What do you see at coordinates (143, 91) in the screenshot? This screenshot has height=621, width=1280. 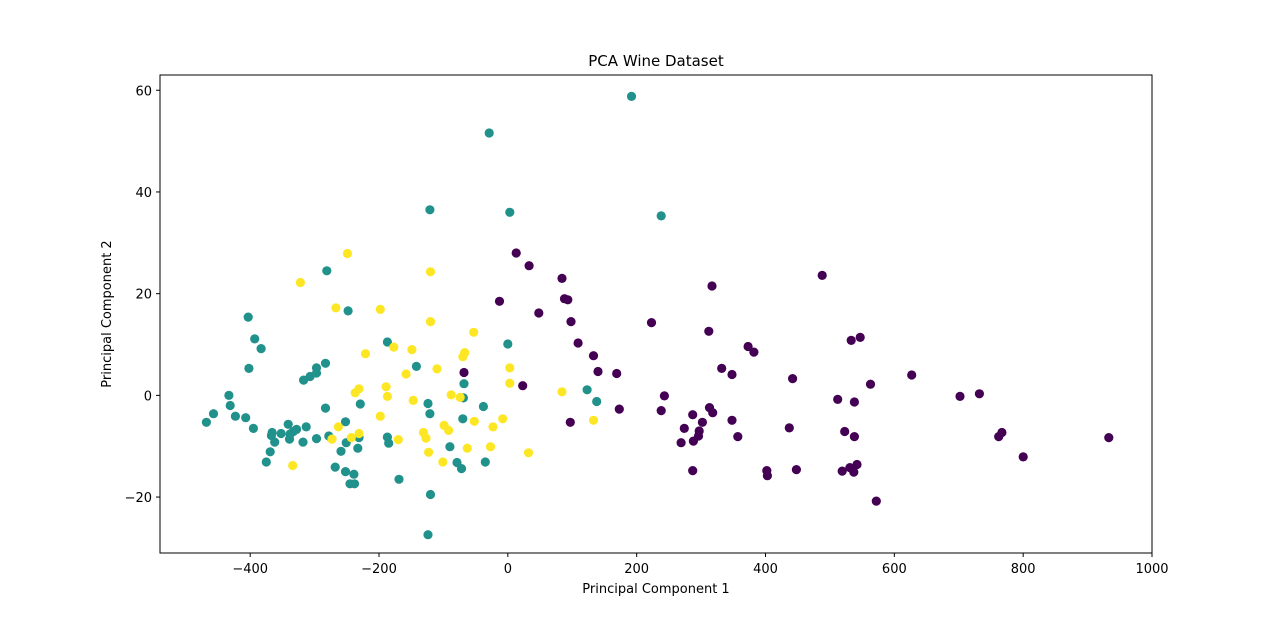 I see `y-tick-label: 60` at bounding box center [143, 91].